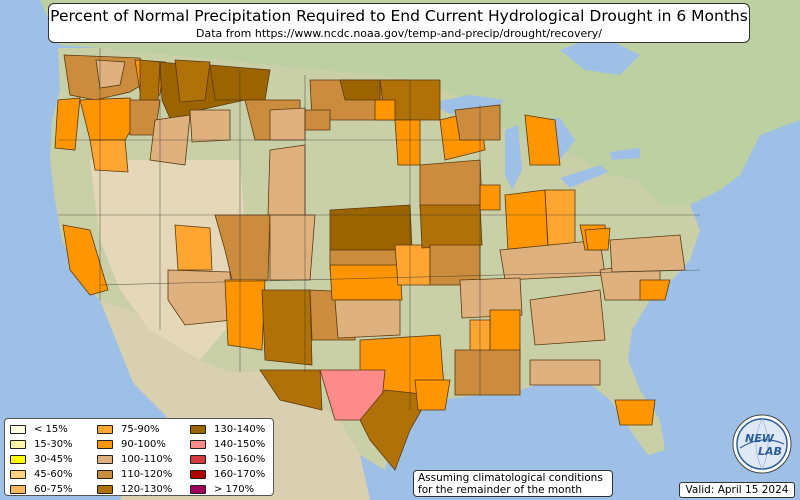  Describe the element at coordinates (625, 154) in the screenshot. I see `lake-ontario` at that location.